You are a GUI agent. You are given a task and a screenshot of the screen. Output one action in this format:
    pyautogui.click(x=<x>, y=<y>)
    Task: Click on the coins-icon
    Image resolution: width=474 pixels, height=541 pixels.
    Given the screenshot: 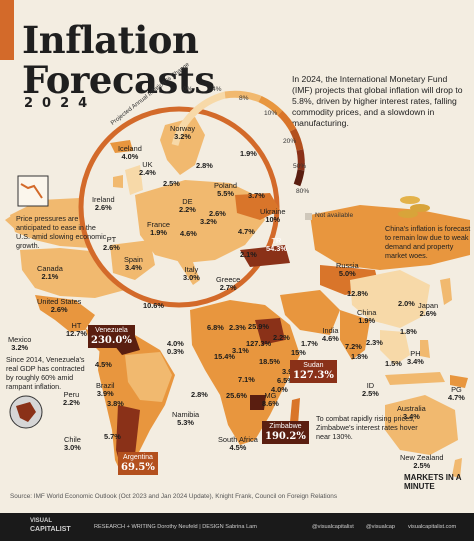 What is the action you would take?
    pyautogui.click(x=414, y=207)
    